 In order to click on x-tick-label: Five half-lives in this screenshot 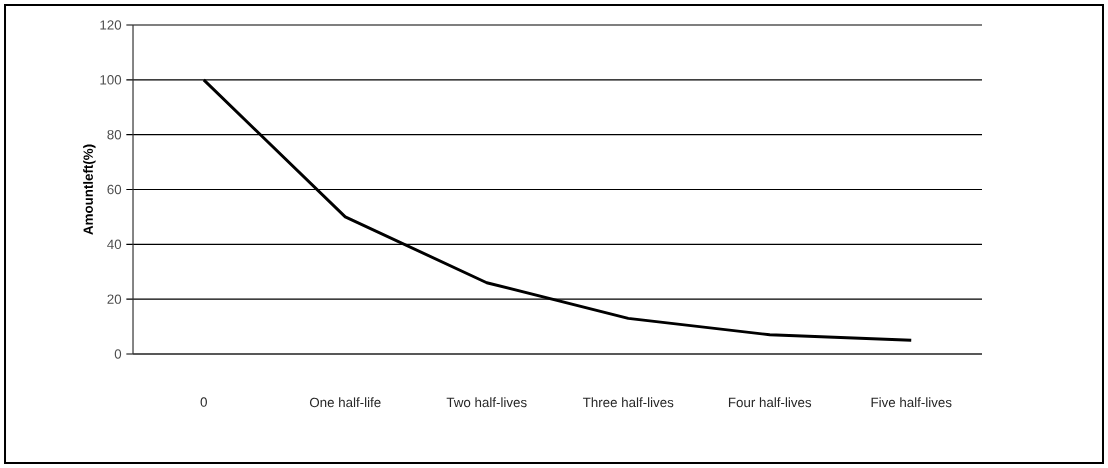, I will do `click(911, 402)`.